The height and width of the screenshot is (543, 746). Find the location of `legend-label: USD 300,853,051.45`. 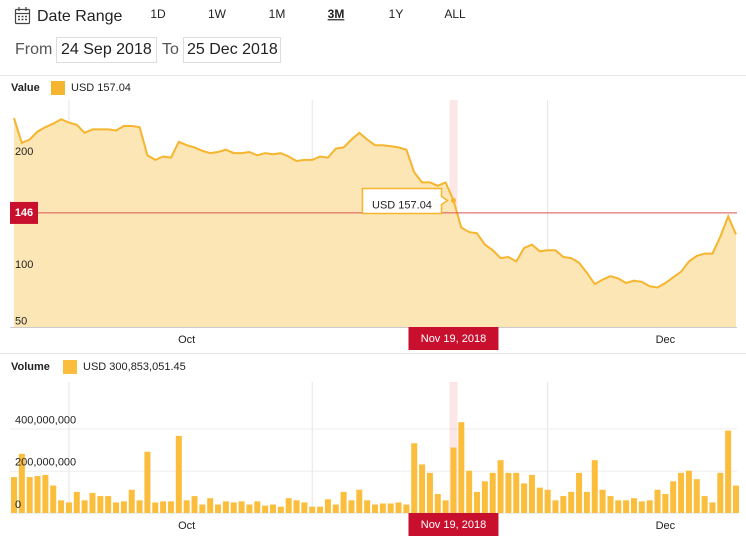

legend-label: USD 300,853,051.45 is located at coordinates (134, 367).